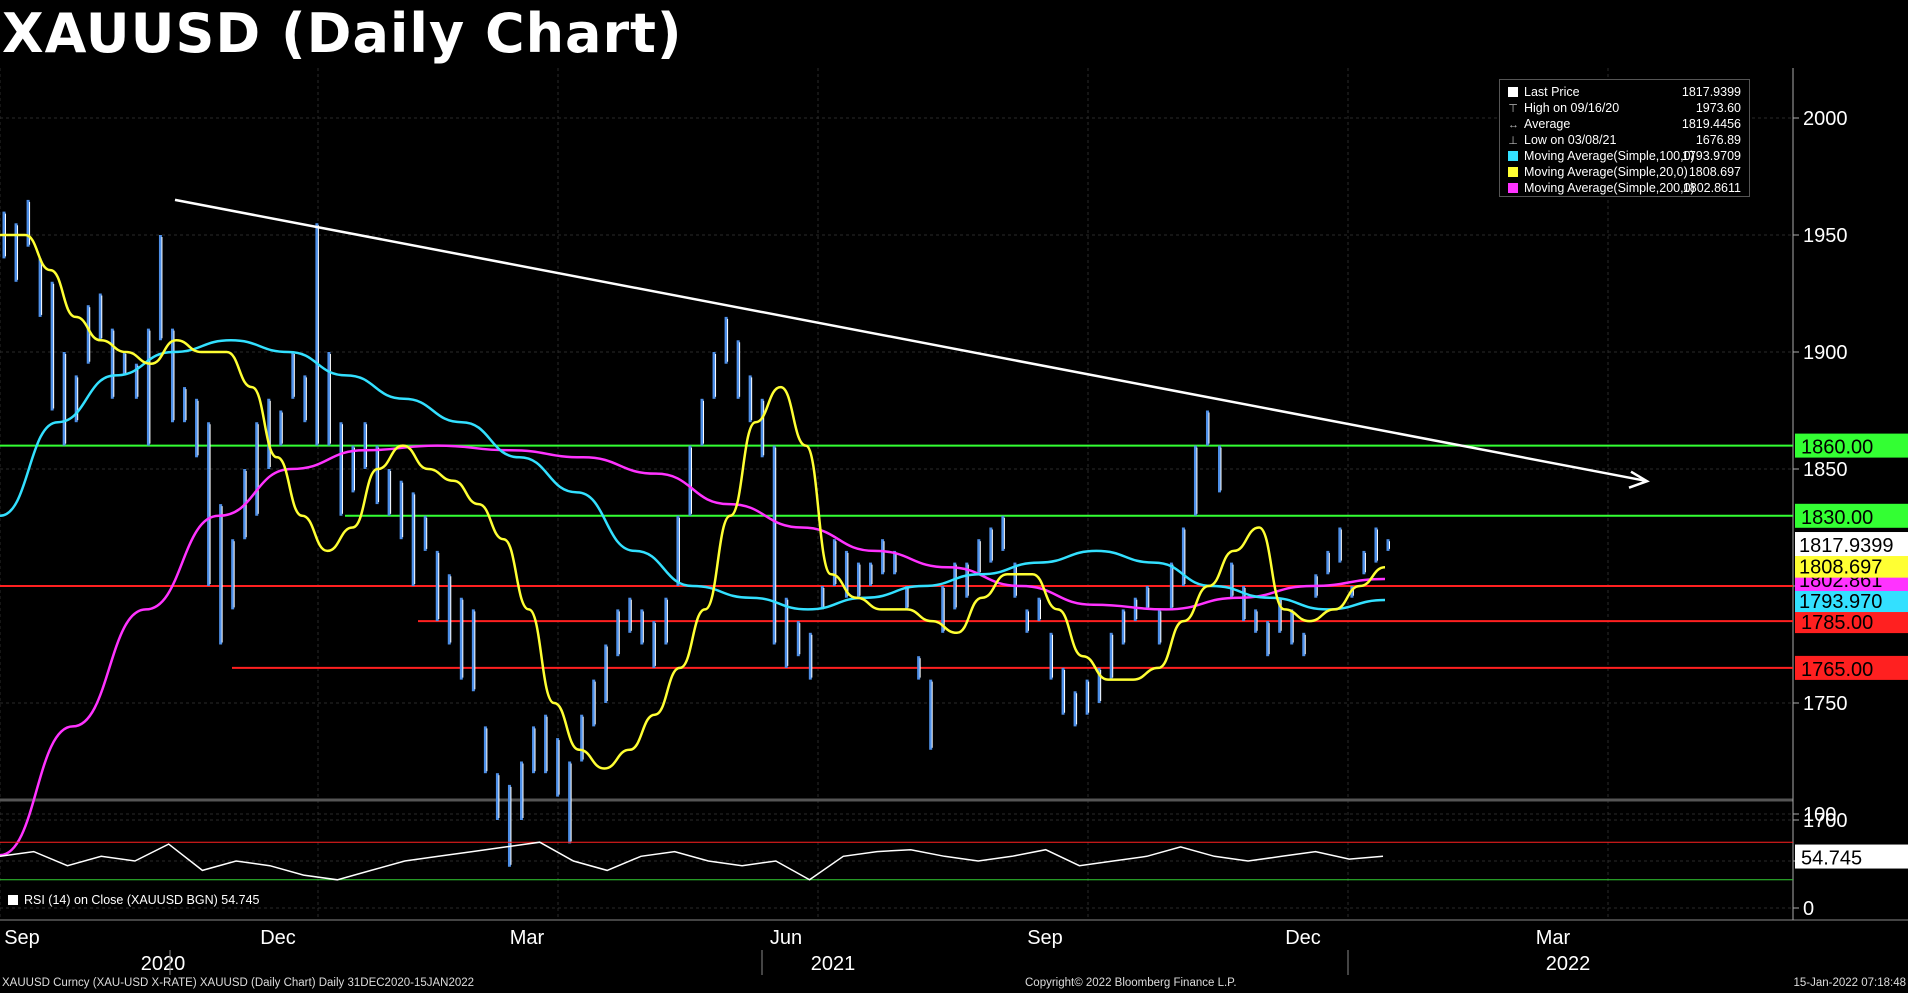 The image size is (1908, 993). What do you see at coordinates (142, 900) in the screenshot?
I see `rsi-legend-label: RSI (14) on Close (XAUUSD BGN) 54.745` at bounding box center [142, 900].